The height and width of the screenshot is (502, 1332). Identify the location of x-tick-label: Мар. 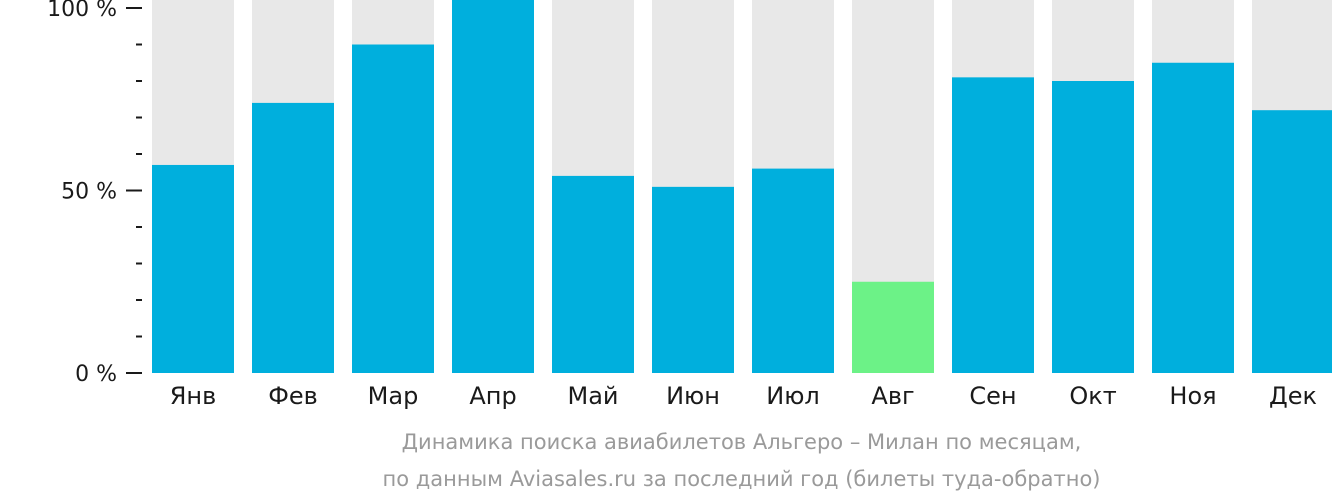
(393, 396).